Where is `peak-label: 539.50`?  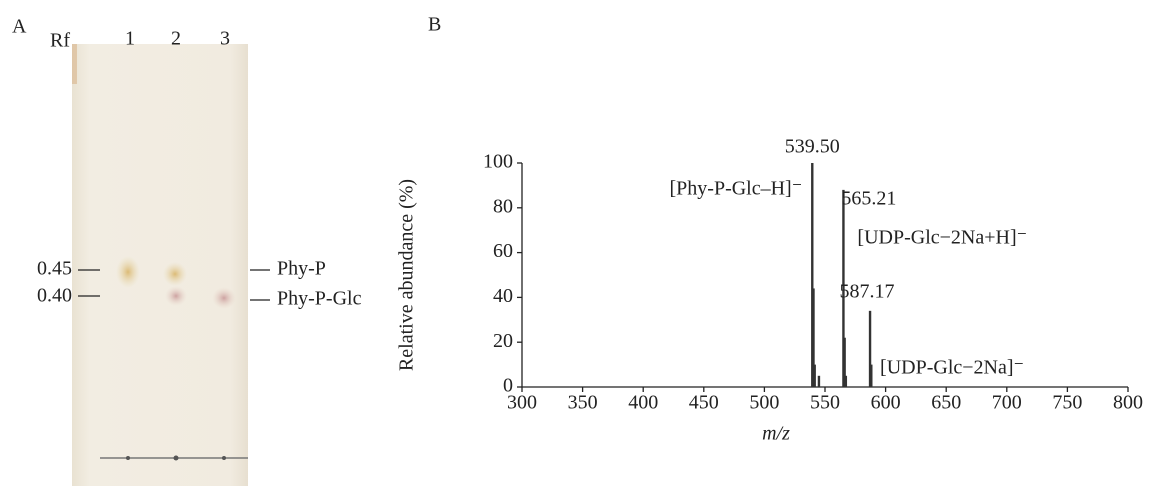 peak-label: 539.50 is located at coordinates (812, 147).